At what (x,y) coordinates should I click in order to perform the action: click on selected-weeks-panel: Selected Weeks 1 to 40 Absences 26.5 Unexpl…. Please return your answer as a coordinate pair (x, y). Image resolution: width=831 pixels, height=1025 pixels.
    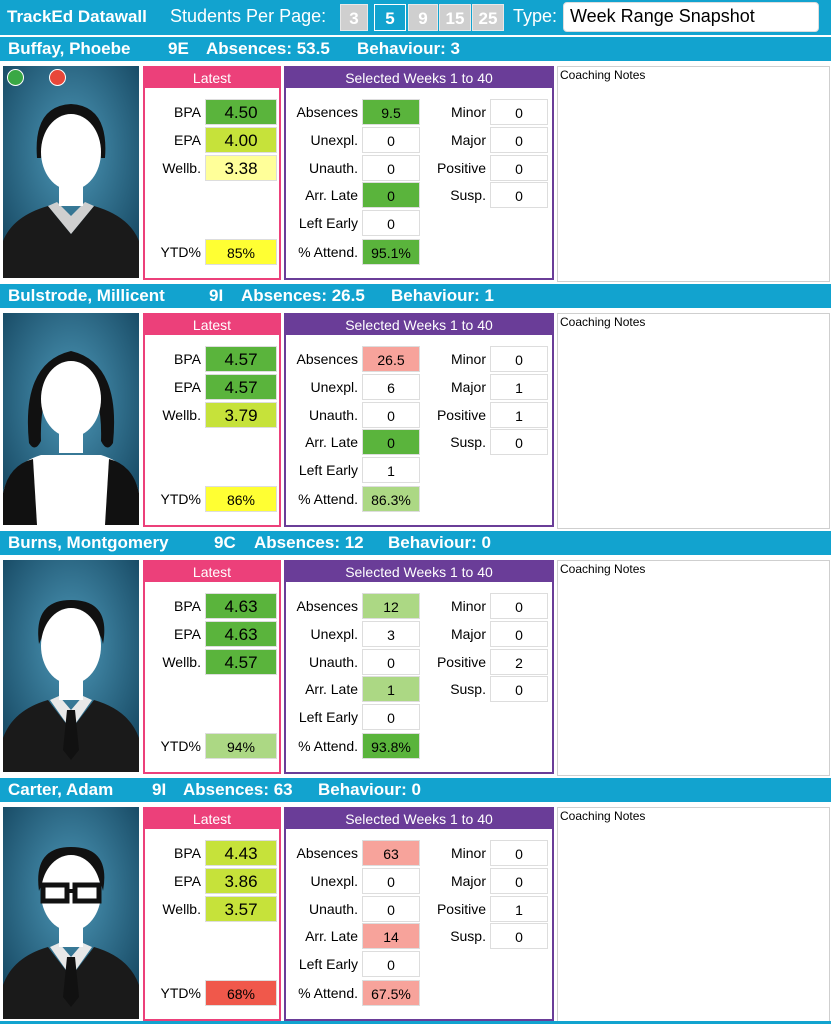
    Looking at the image, I should click on (419, 420).